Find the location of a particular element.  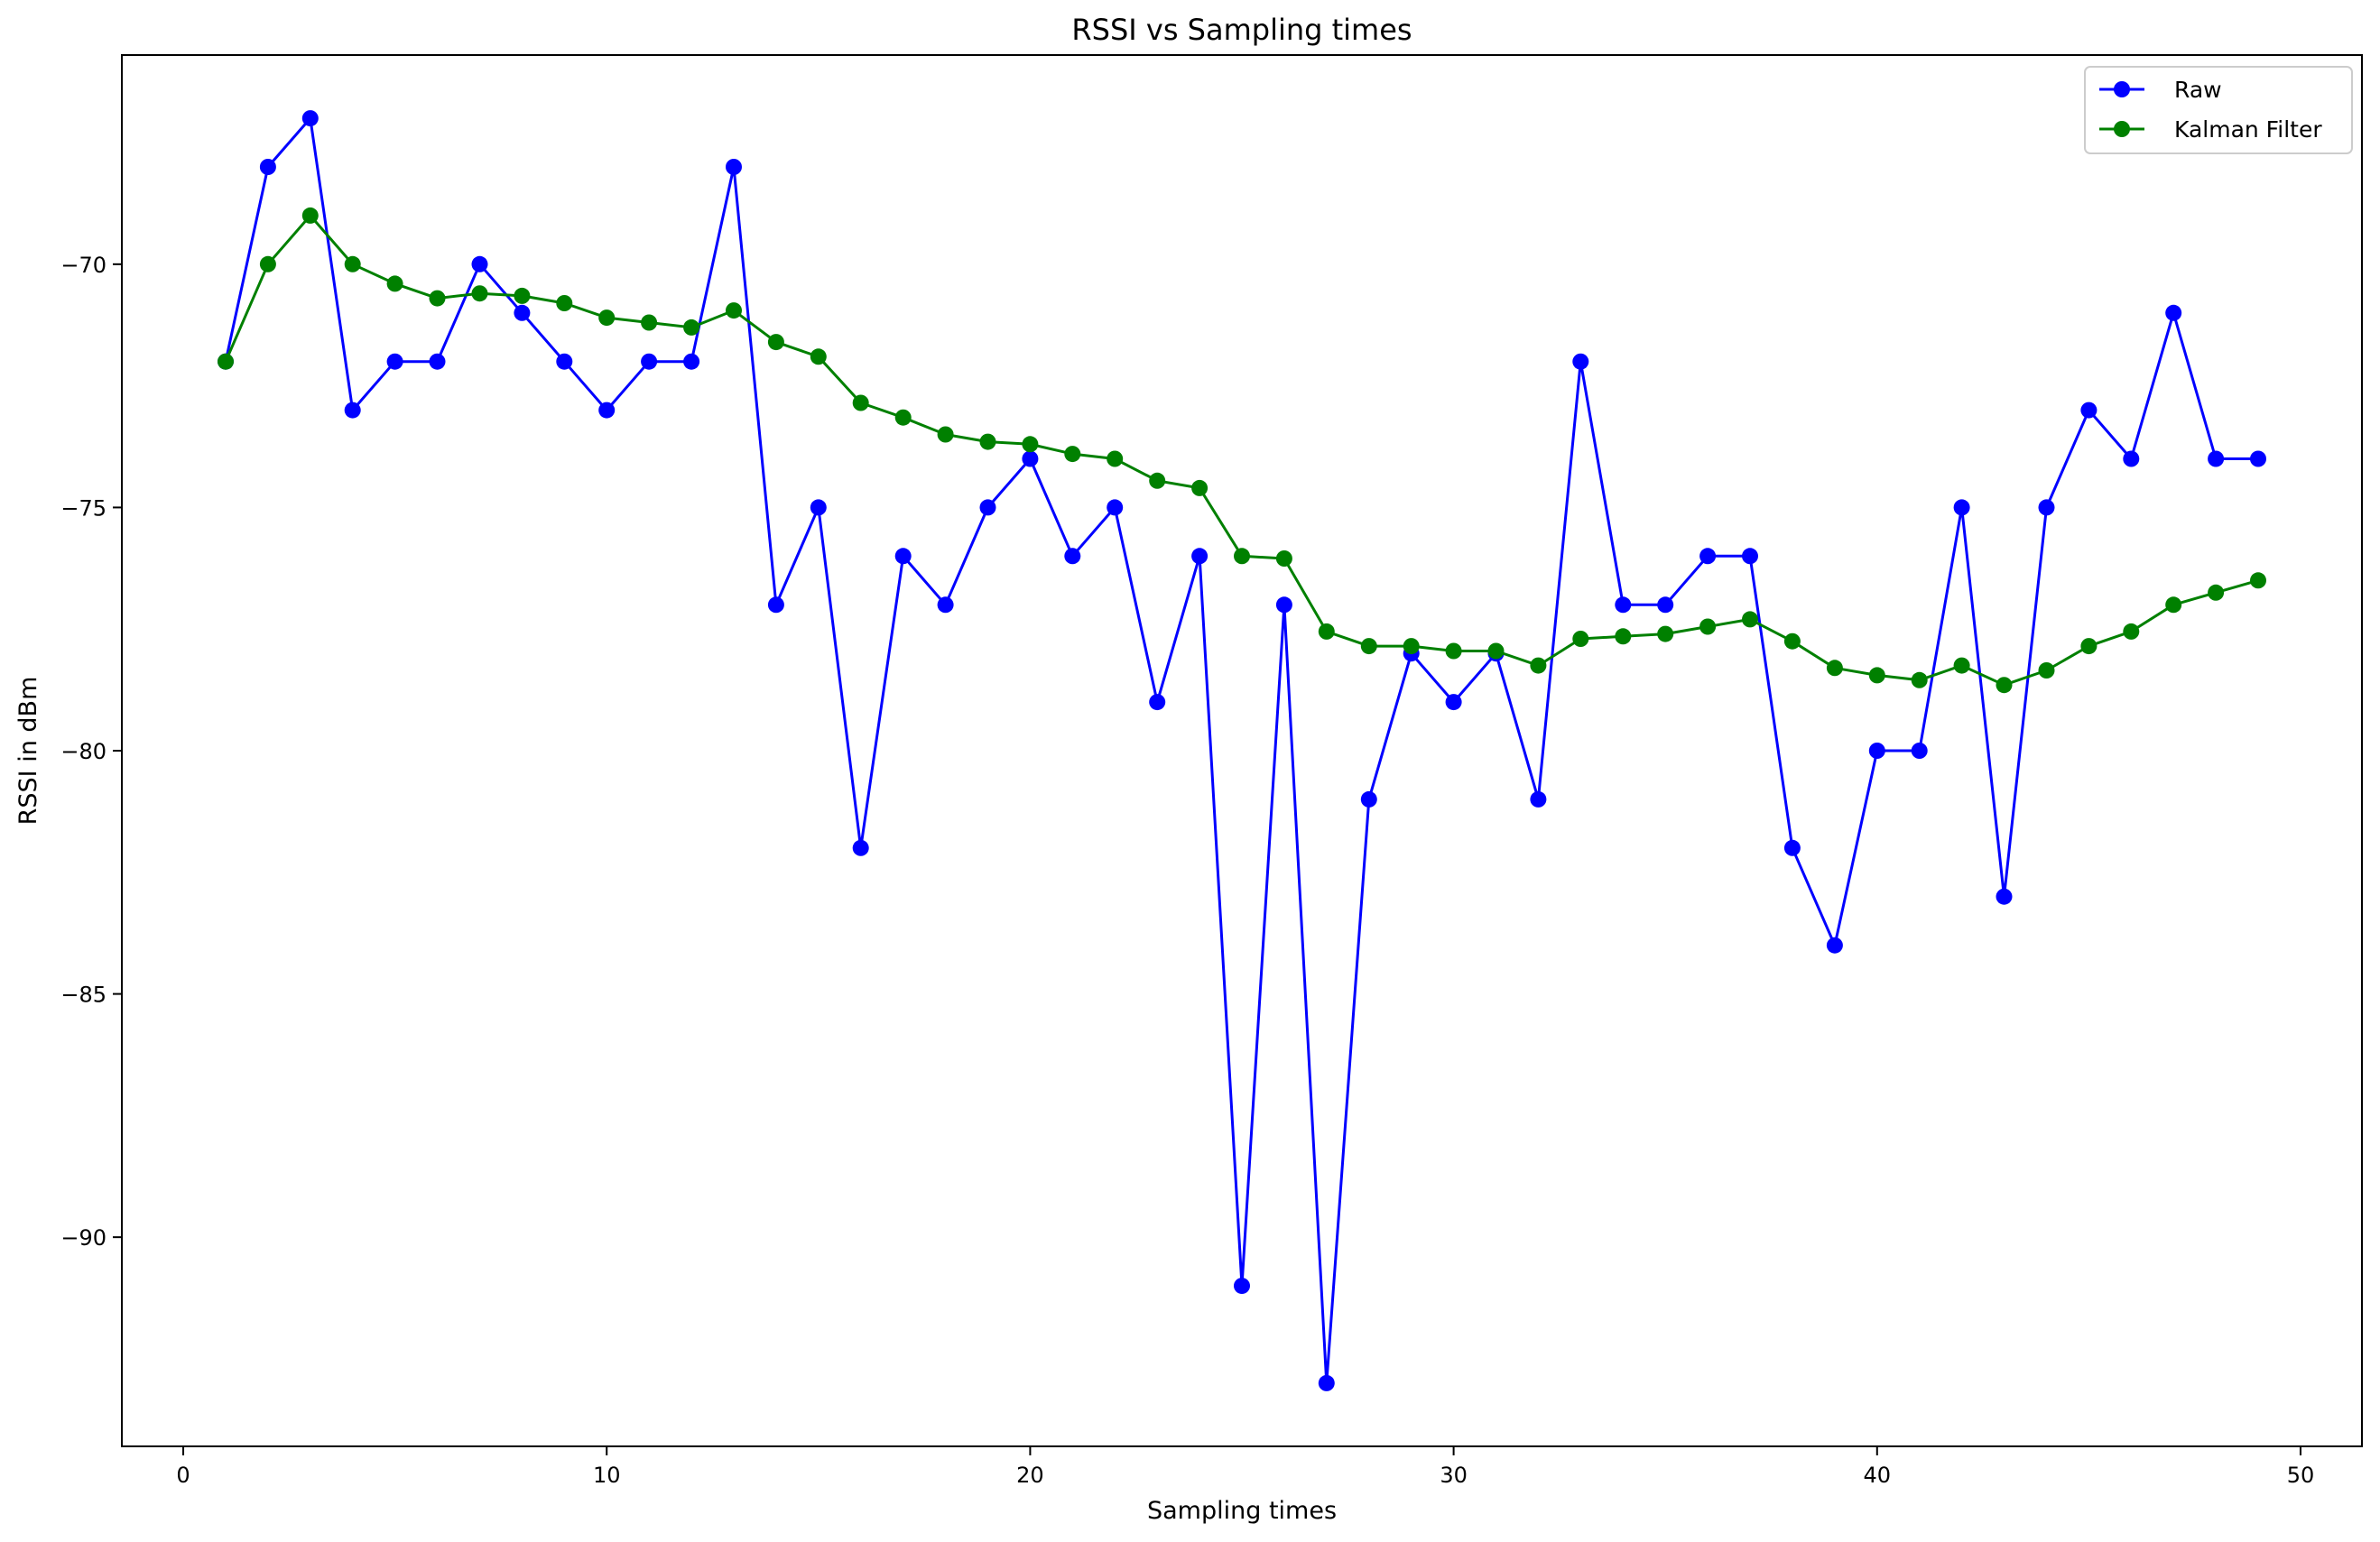

x-axis-ticks: 0 10 20 30 40 50 is located at coordinates (1245, 1467).